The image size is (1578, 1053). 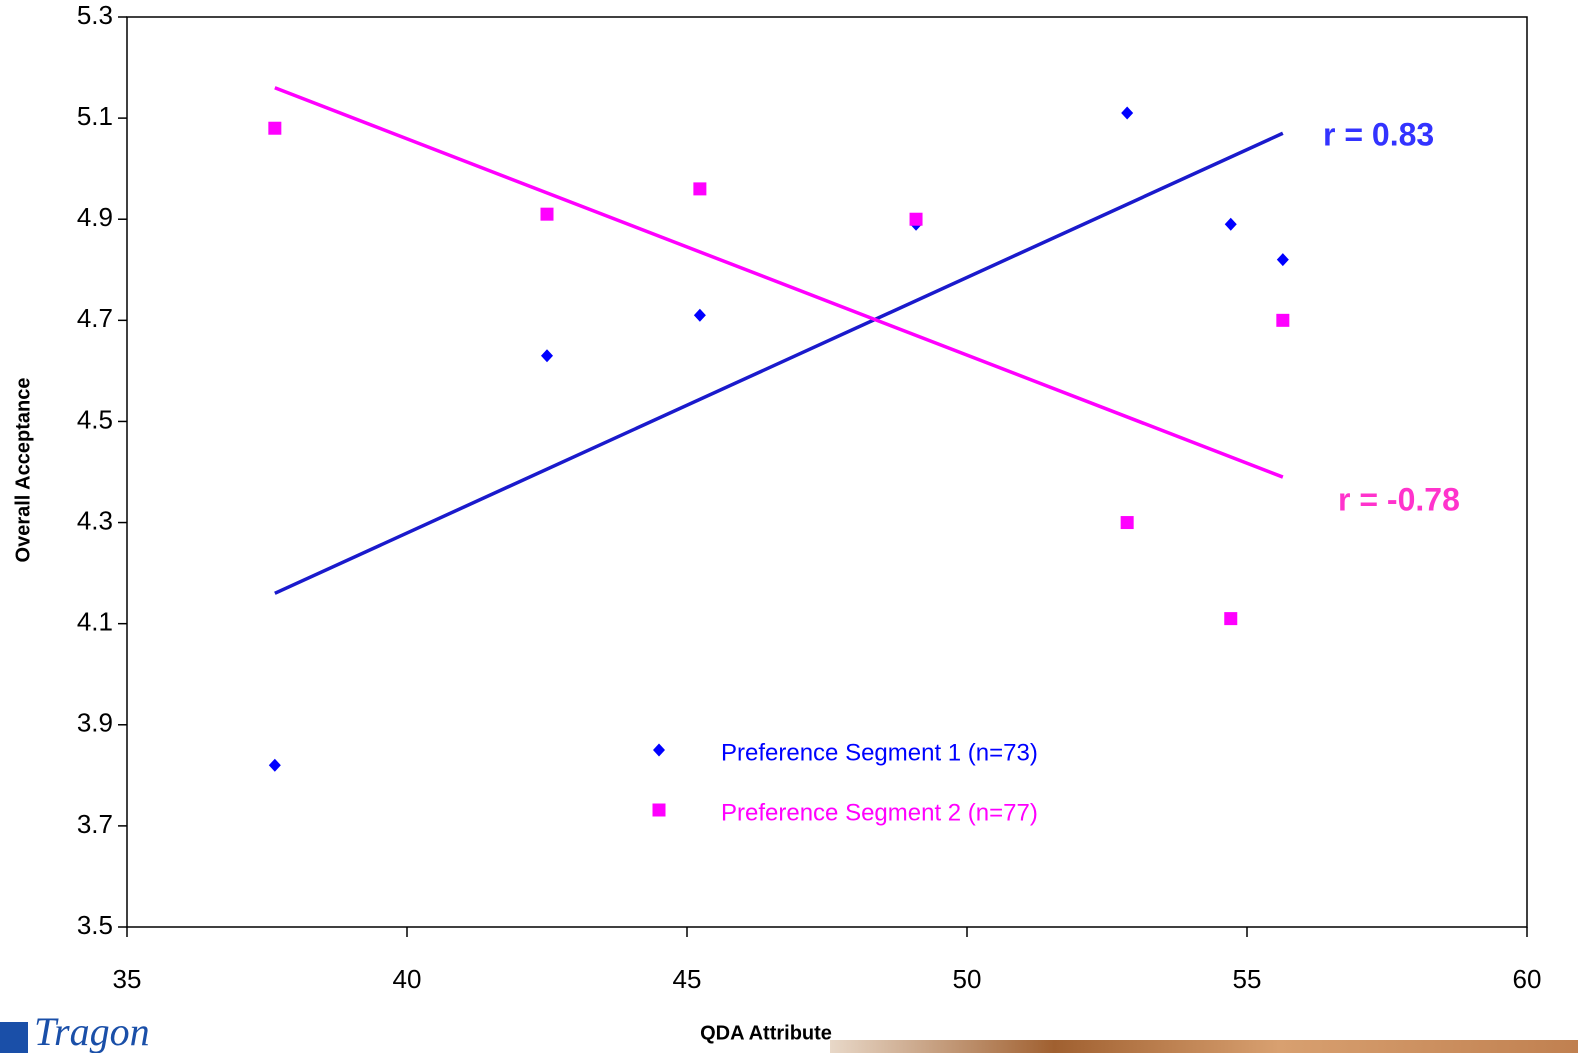 What do you see at coordinates (1527, 979) in the screenshot?
I see `x-tick-label: 60` at bounding box center [1527, 979].